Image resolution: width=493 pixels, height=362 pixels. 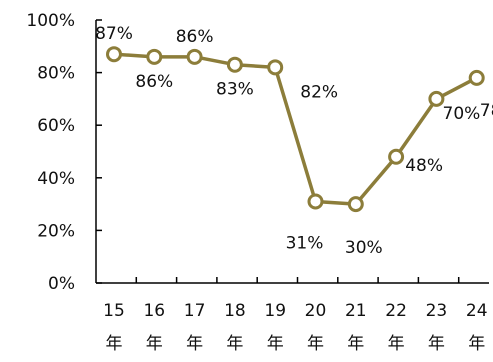 I want to click on x-category-label-line: 15, so click(x=114, y=311).